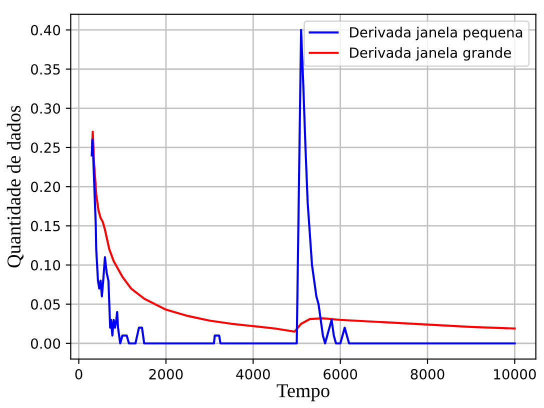 The height and width of the screenshot is (408, 544). I want to click on y-tick-label: 0.35, so click(45, 69).